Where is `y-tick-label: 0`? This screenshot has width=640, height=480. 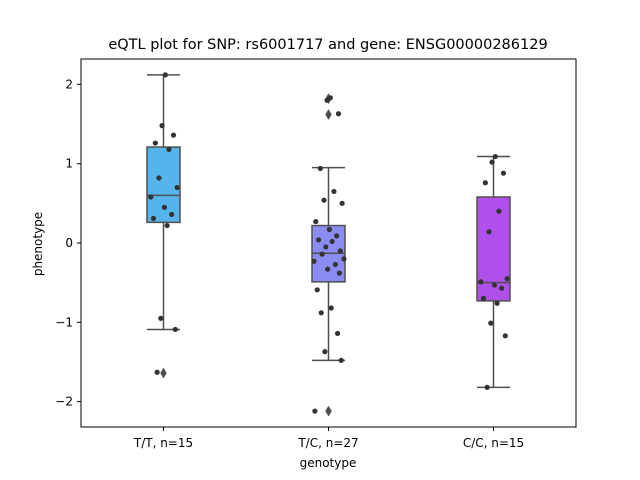 y-tick-label: 0 is located at coordinates (69, 243).